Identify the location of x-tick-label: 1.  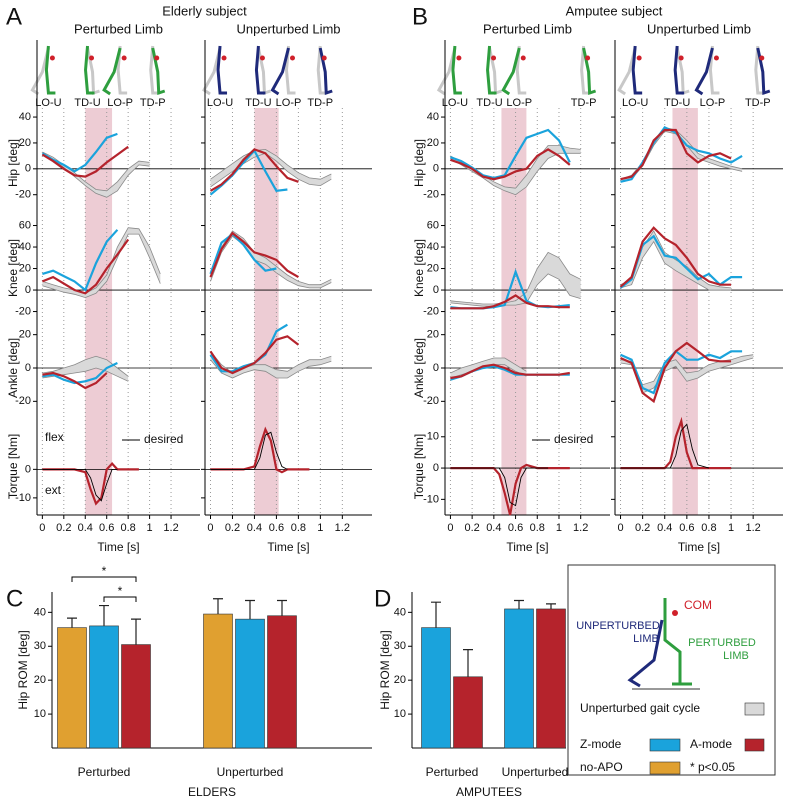
(150, 528).